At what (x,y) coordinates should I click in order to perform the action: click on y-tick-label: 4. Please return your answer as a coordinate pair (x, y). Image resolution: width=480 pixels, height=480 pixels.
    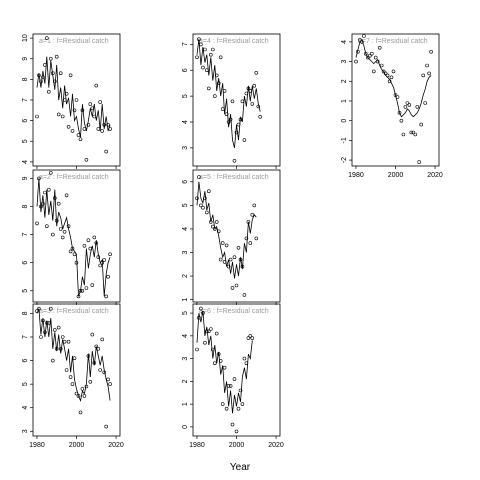
    Looking at the image, I should click on (344, 42).